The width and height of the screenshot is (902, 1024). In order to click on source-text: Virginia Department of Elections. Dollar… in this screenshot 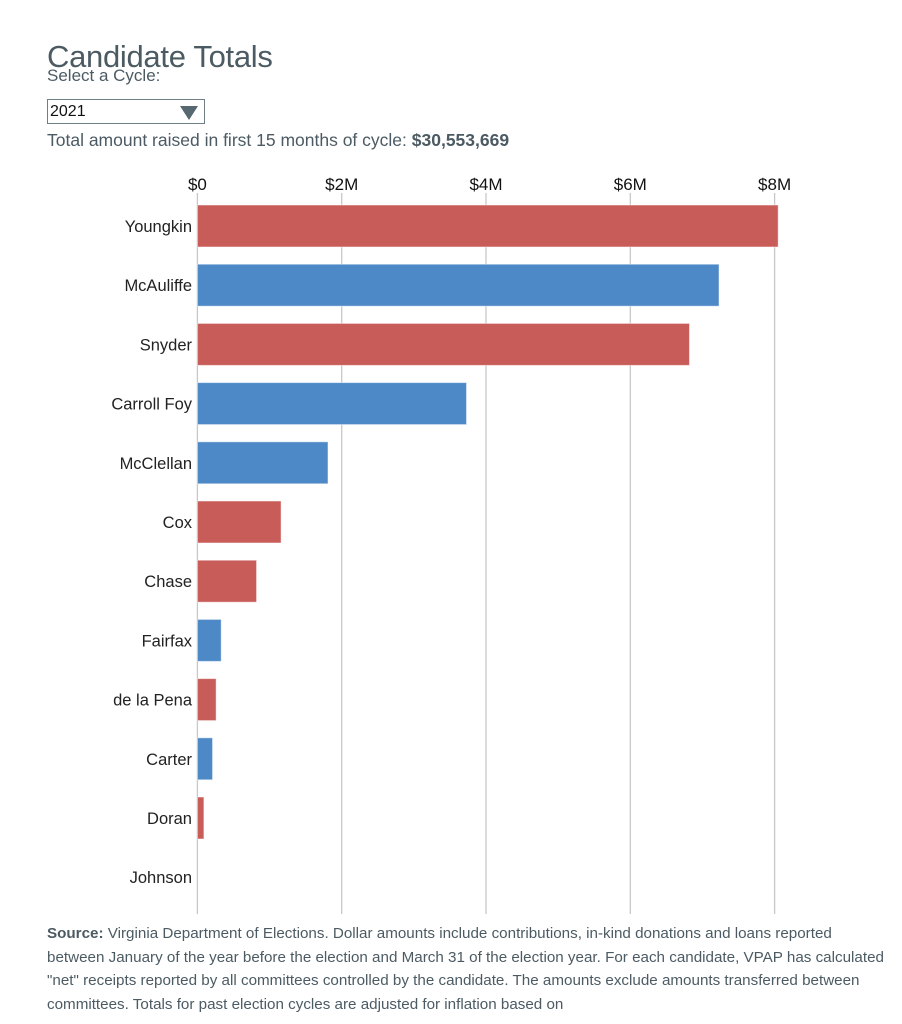, I will do `click(465, 969)`.